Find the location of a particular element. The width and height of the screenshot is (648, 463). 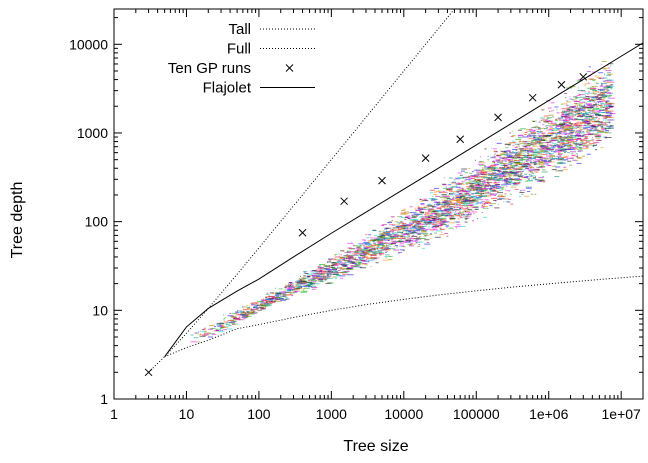

x-tick-label: 10 is located at coordinates (187, 414).